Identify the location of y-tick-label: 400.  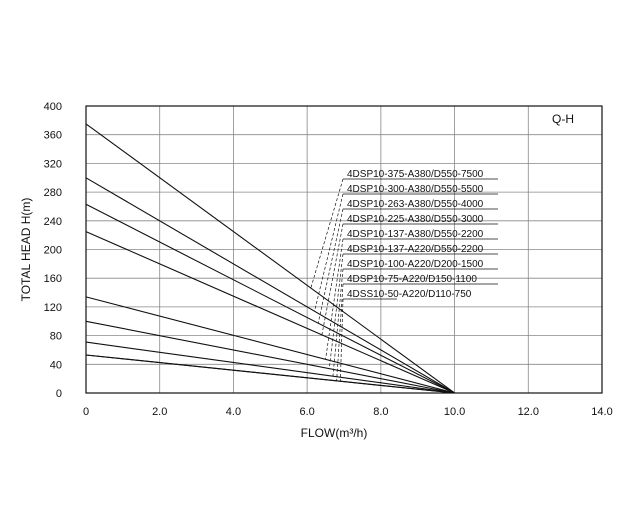
(53, 107).